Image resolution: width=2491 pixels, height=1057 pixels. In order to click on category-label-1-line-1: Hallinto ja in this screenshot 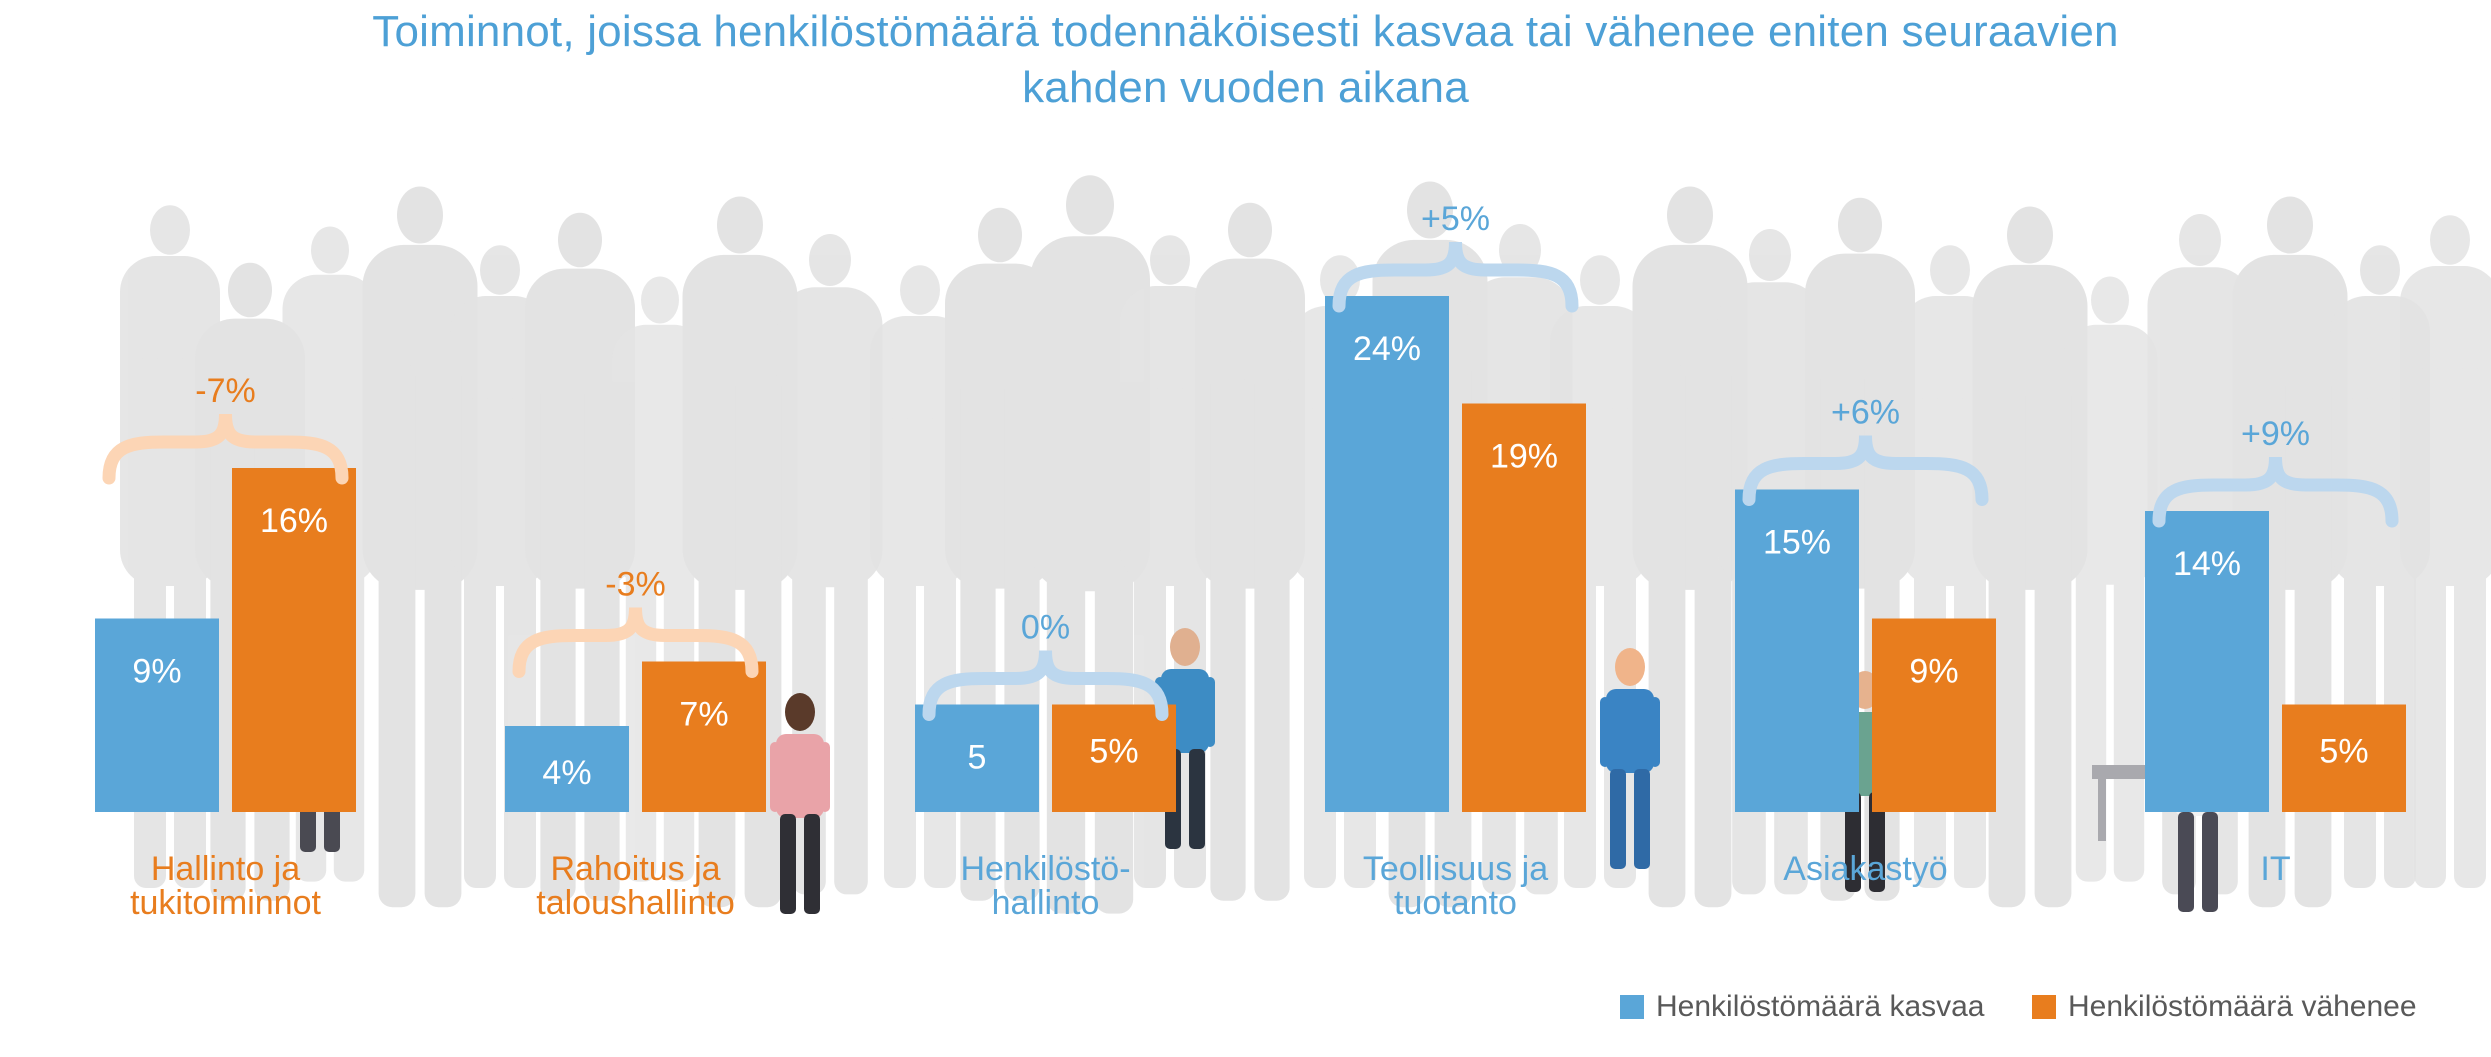, I will do `click(225, 869)`.